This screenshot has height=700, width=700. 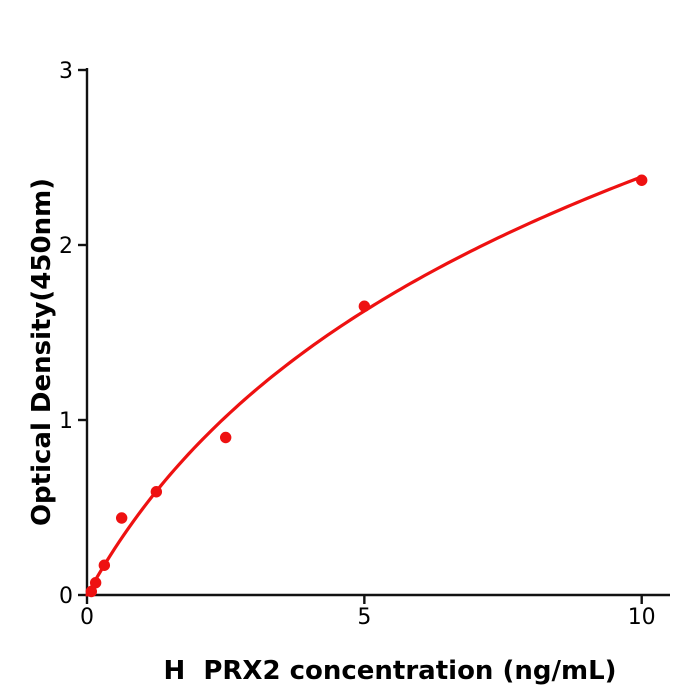 What do you see at coordinates (390, 671) in the screenshot?
I see `x-axis-title: H PRX2 concentration (ng/mL)` at bounding box center [390, 671].